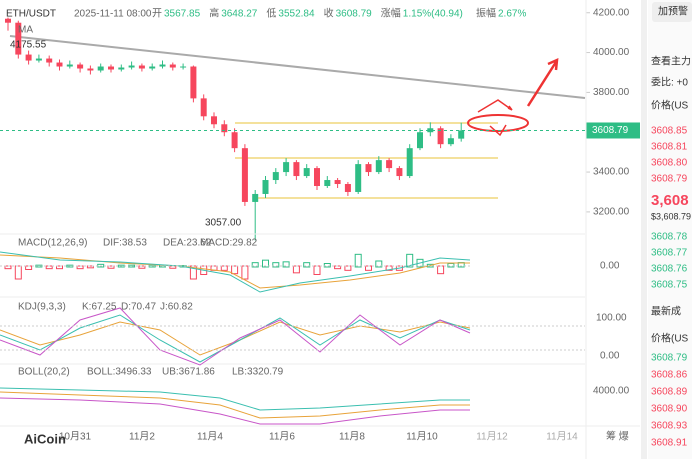  Describe the element at coordinates (669, 253) in the screenshot. I see `bid-price: 3608.77` at that location.